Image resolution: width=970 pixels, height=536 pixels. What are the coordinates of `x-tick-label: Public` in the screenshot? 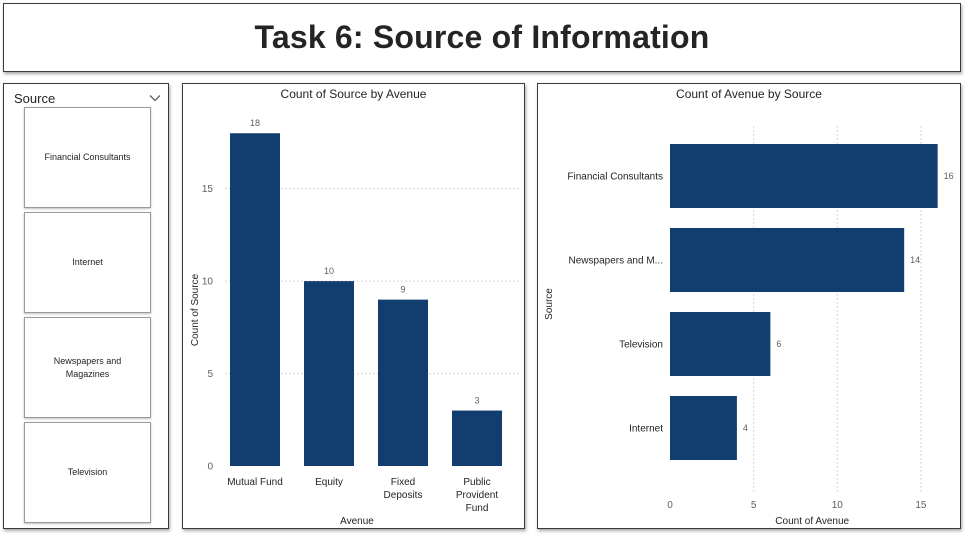 It's located at (476, 482).